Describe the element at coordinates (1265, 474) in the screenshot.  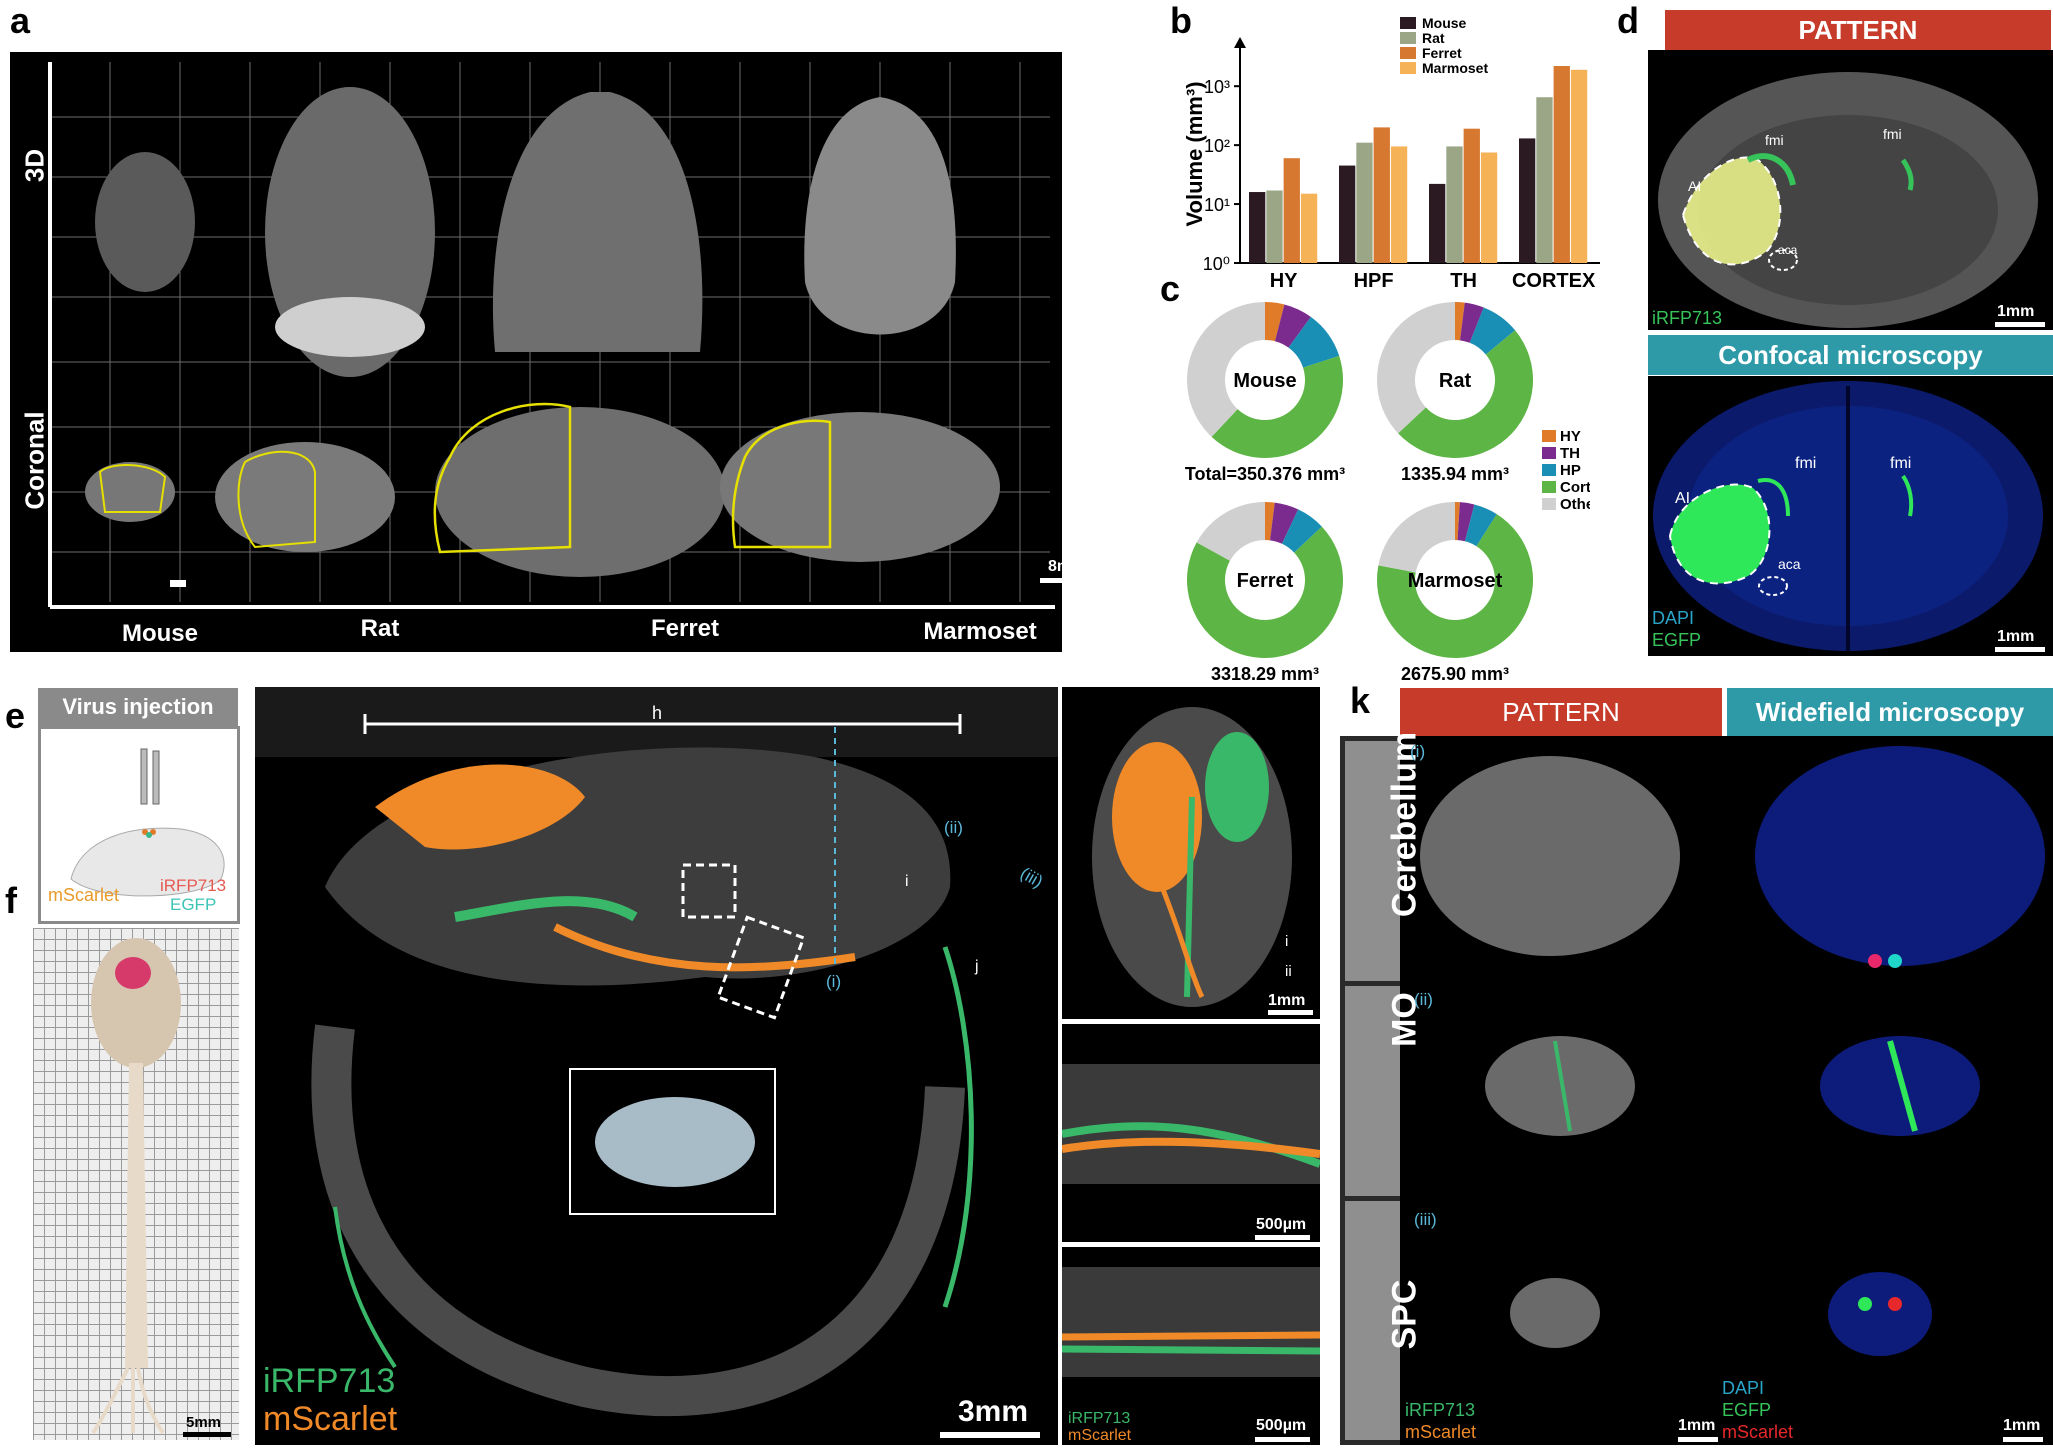
I see `donut-caption: Total=350.376 mm³` at that location.